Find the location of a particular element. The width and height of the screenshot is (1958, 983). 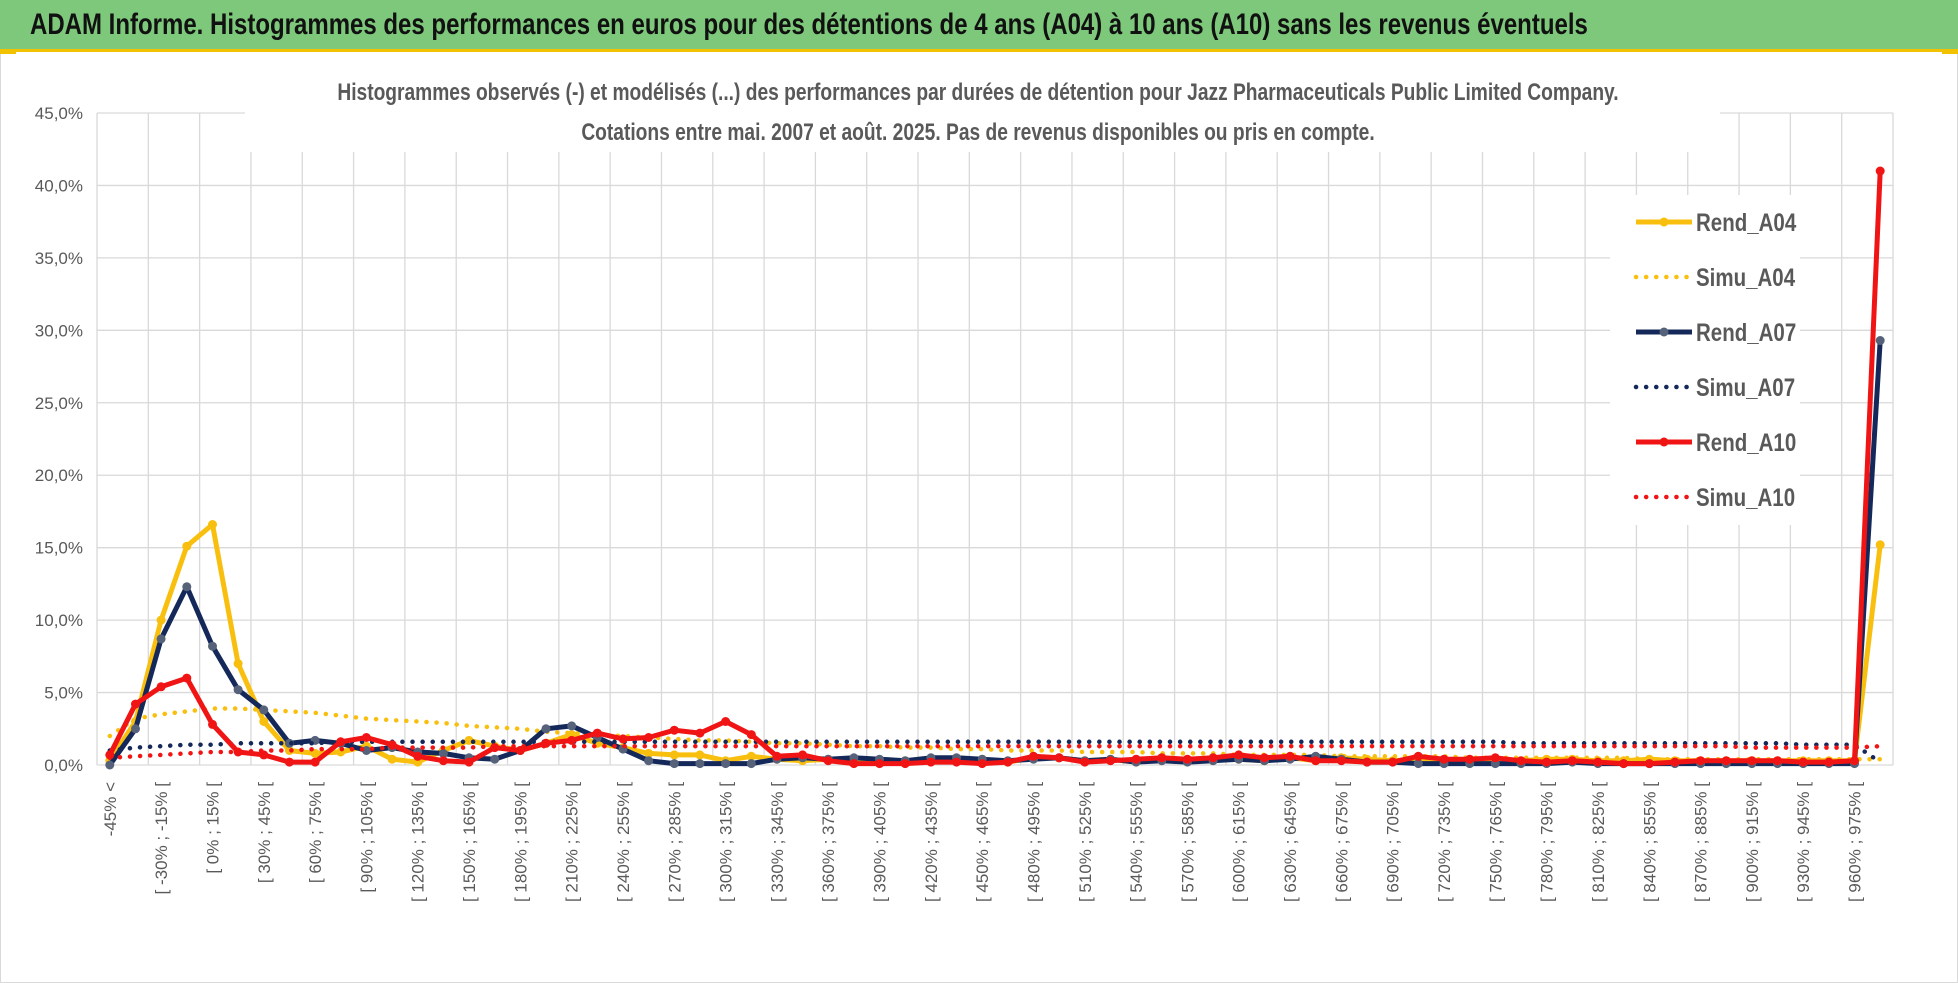

x-tick-label: [ 870% ; 885% [ is located at coordinates (1701, 842).